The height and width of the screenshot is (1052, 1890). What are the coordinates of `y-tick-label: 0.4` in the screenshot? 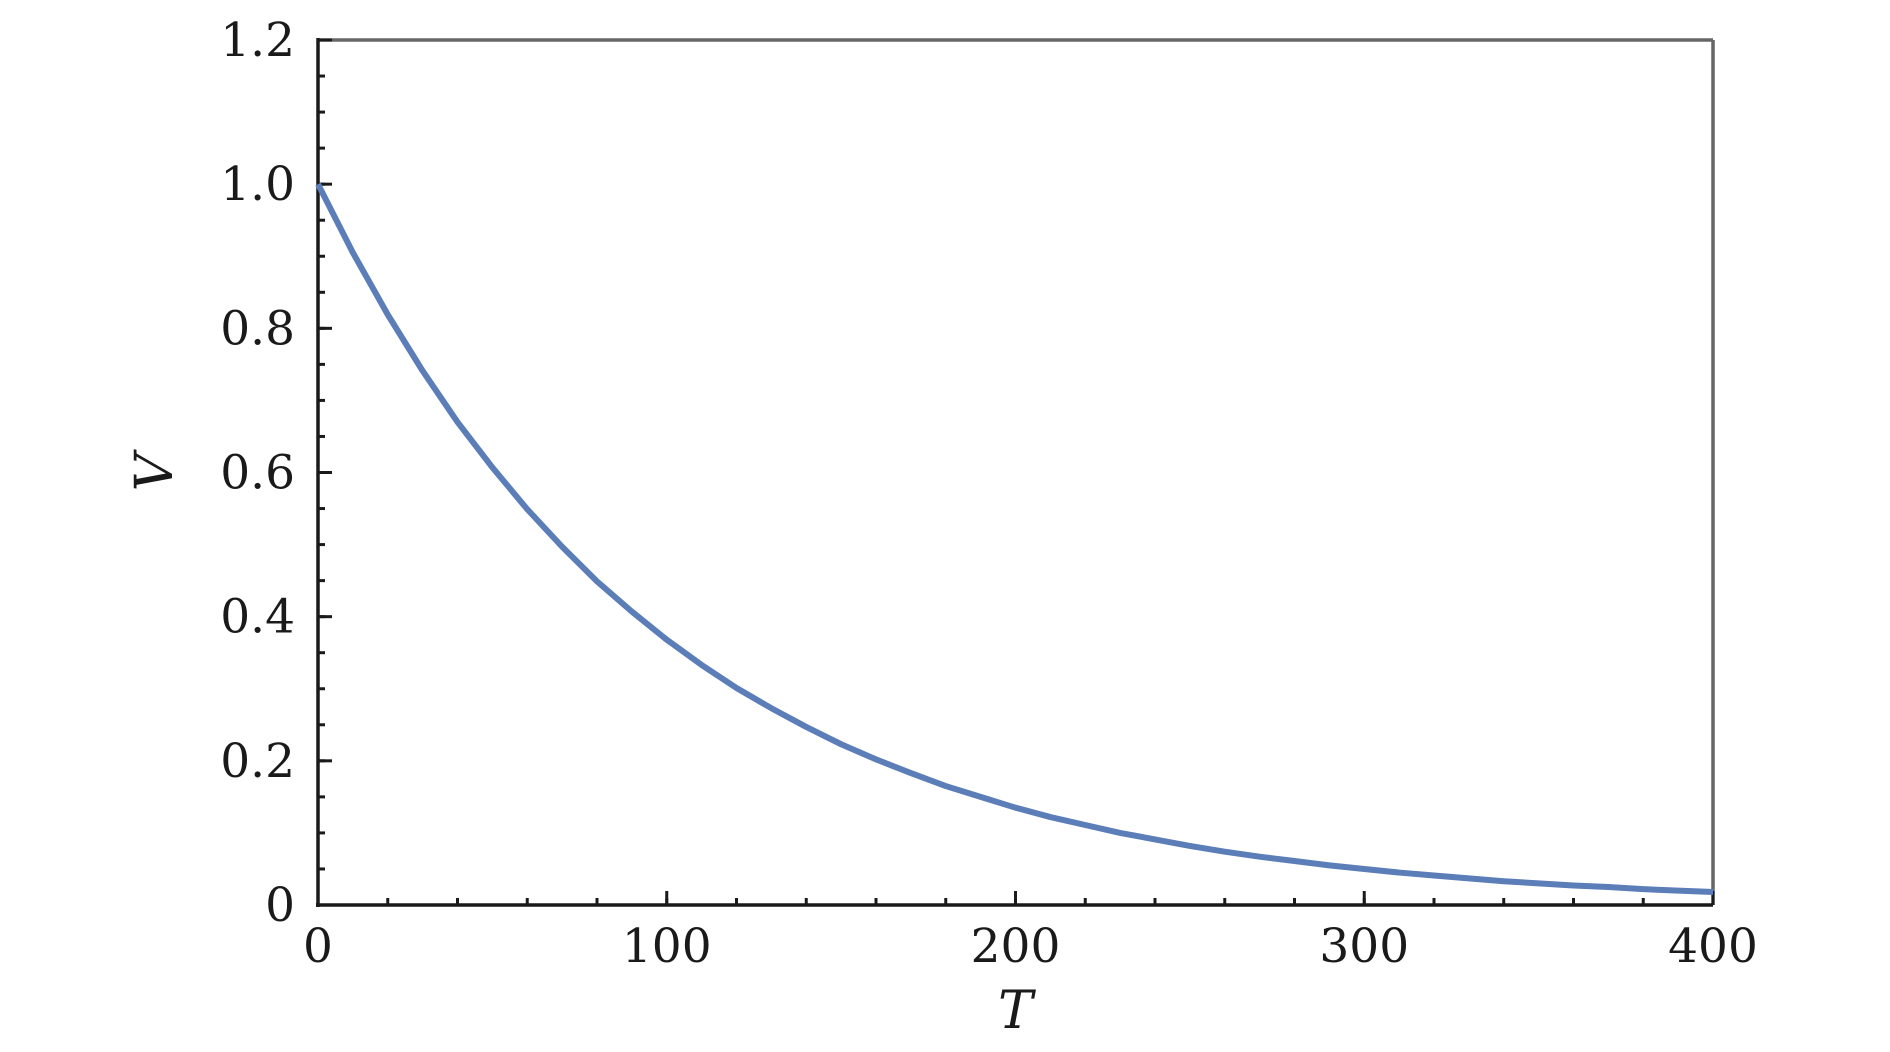 It's located at (257, 617).